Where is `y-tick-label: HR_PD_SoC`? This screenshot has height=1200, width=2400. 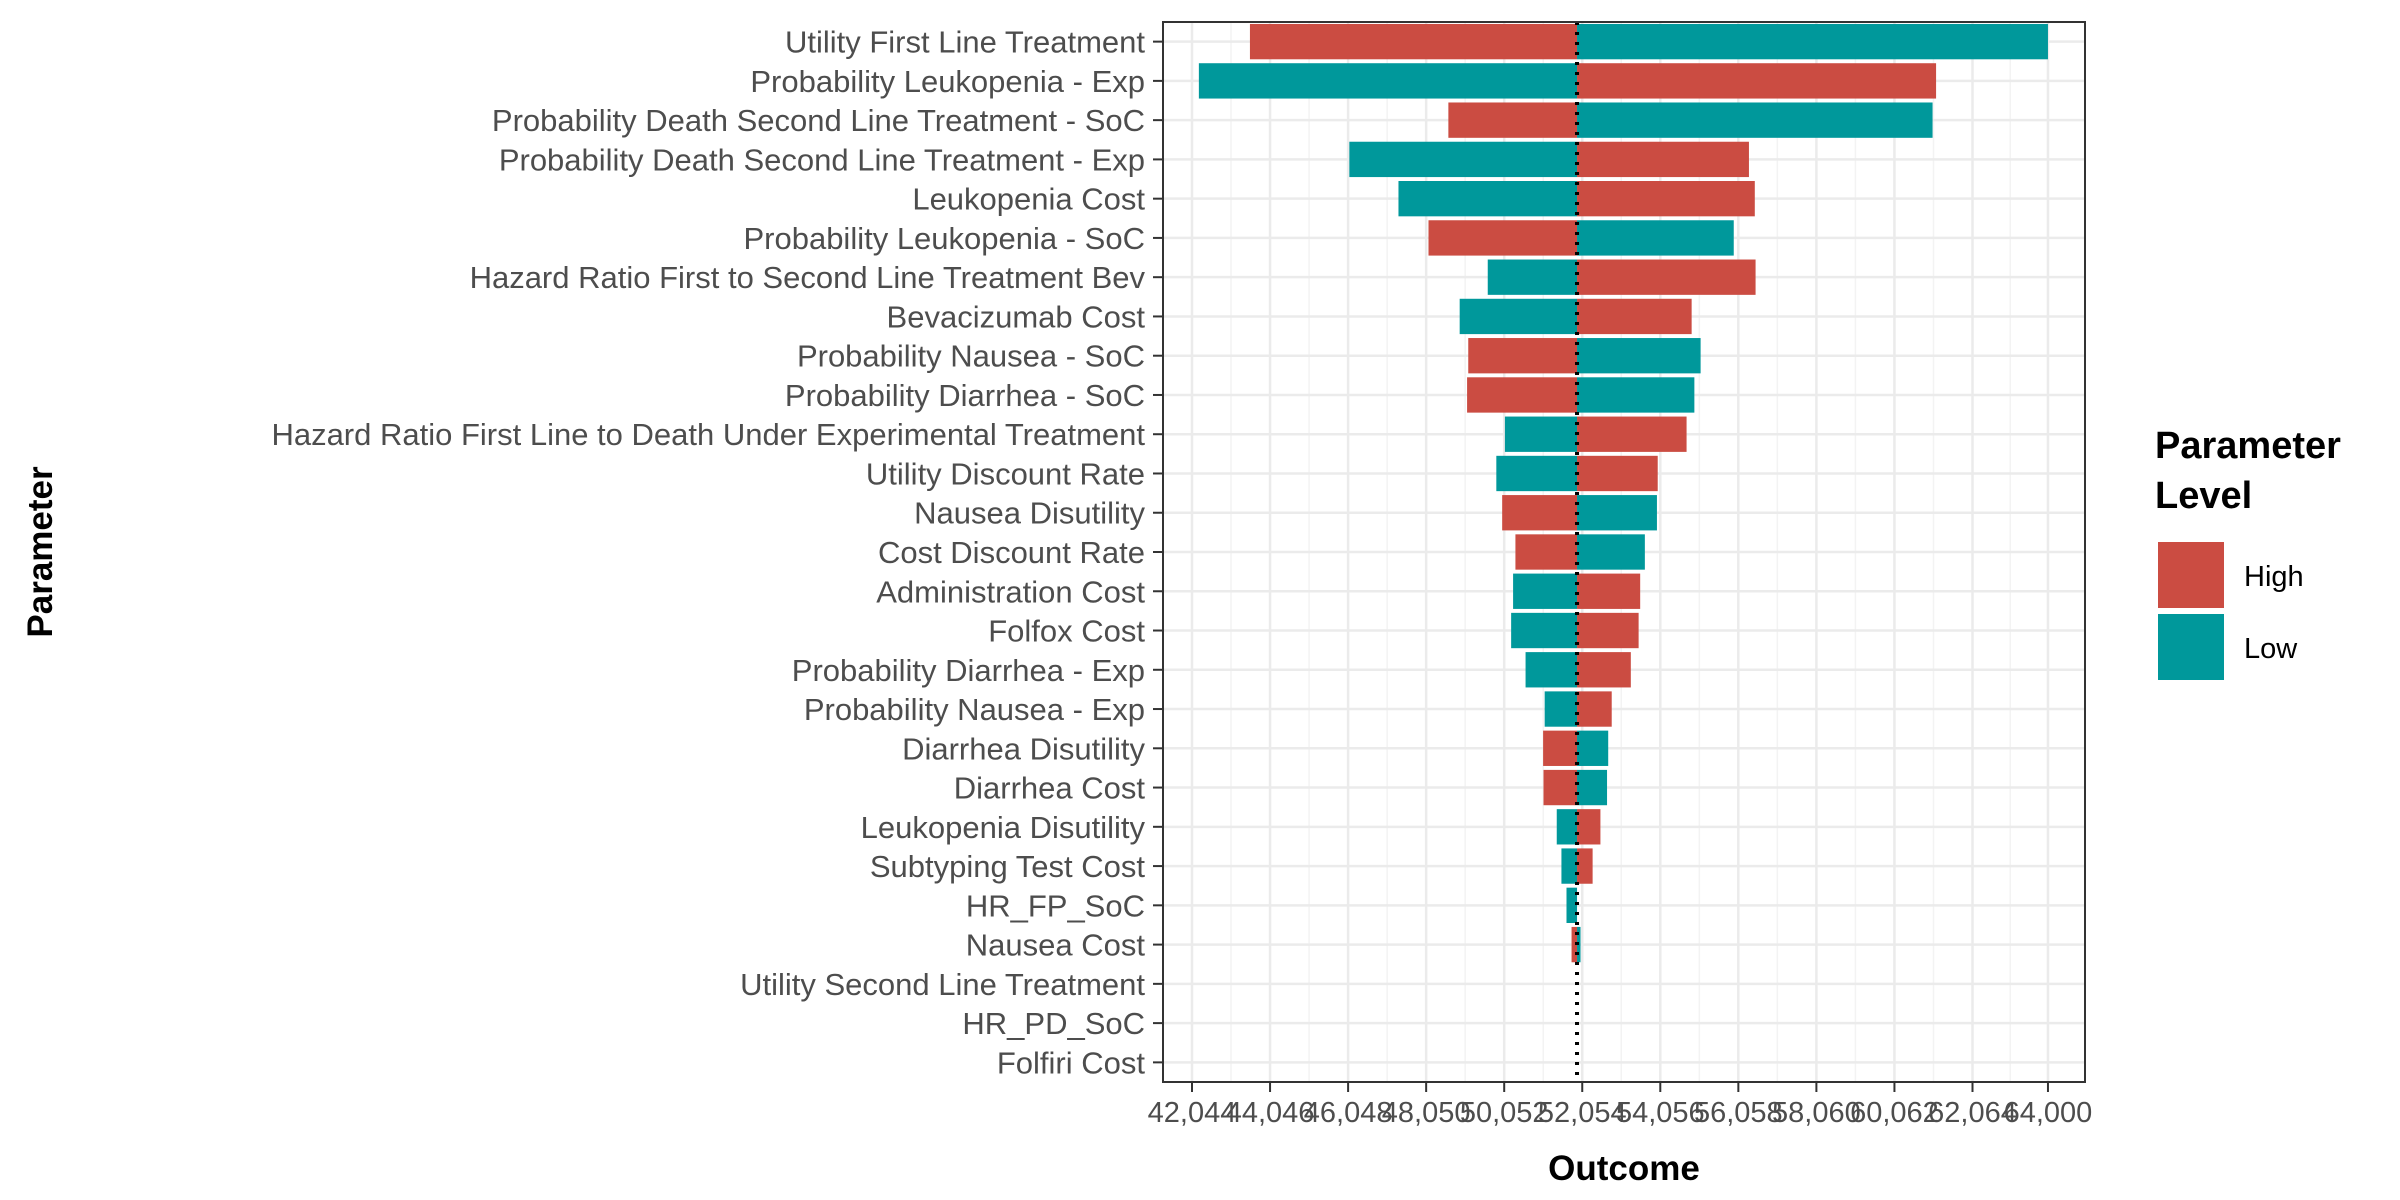
y-tick-label: HR_PD_SoC is located at coordinates (1053, 1023).